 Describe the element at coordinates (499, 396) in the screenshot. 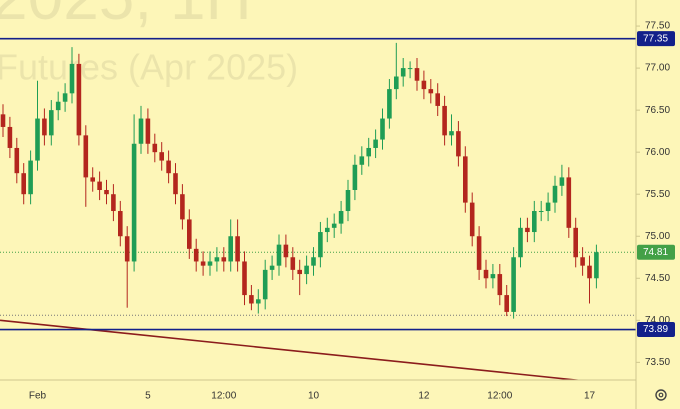

I see `x-tick-label: 12:00` at that location.